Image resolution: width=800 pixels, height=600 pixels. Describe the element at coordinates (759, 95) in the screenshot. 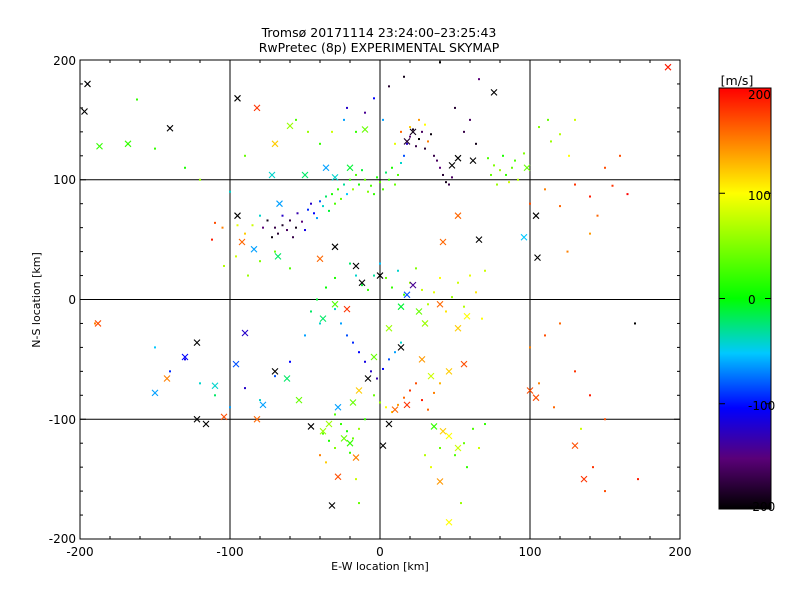

I see `colorbar-tick-label: 200` at that location.